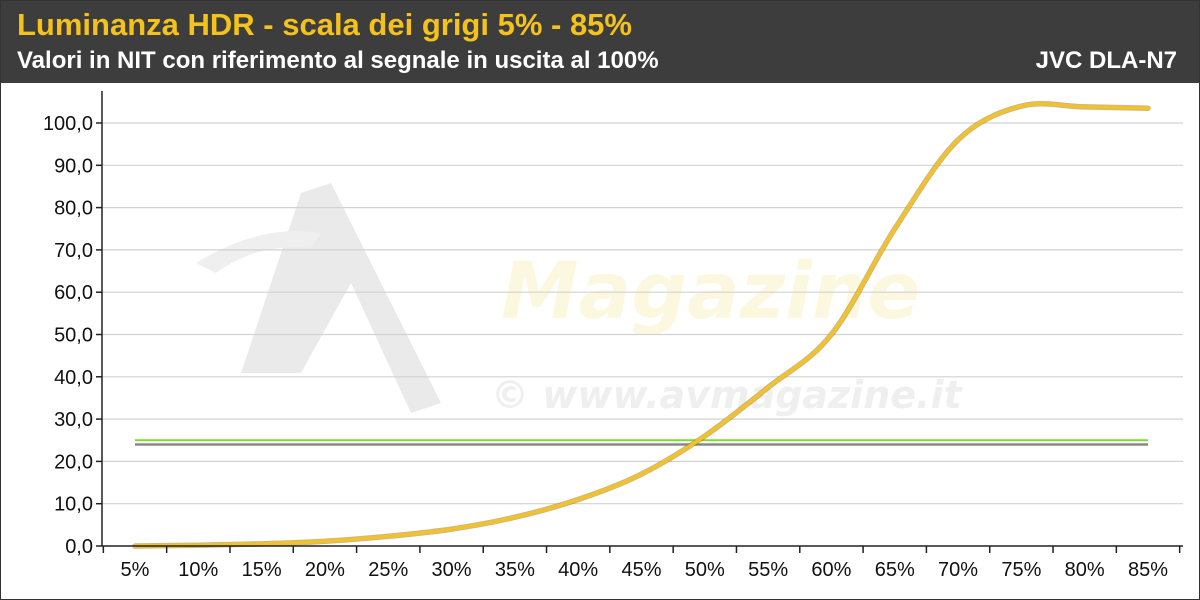 Image resolution: width=1200 pixels, height=600 pixels. Describe the element at coordinates (831, 570) in the screenshot. I see `x-tick-label: 60%` at that location.